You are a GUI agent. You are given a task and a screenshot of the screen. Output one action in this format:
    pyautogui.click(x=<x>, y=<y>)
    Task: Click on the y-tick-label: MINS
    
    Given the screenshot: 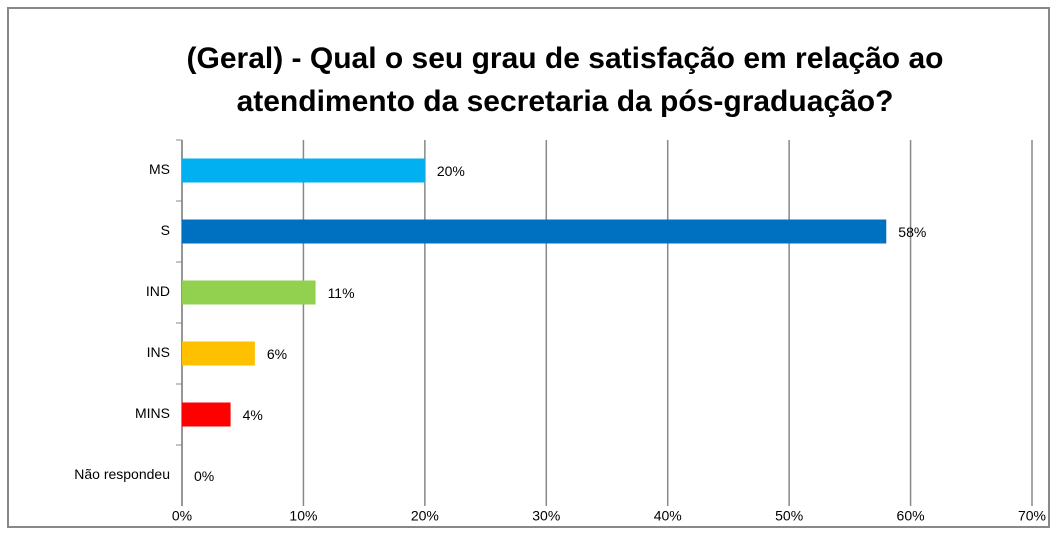 What is the action you would take?
    pyautogui.click(x=152, y=413)
    